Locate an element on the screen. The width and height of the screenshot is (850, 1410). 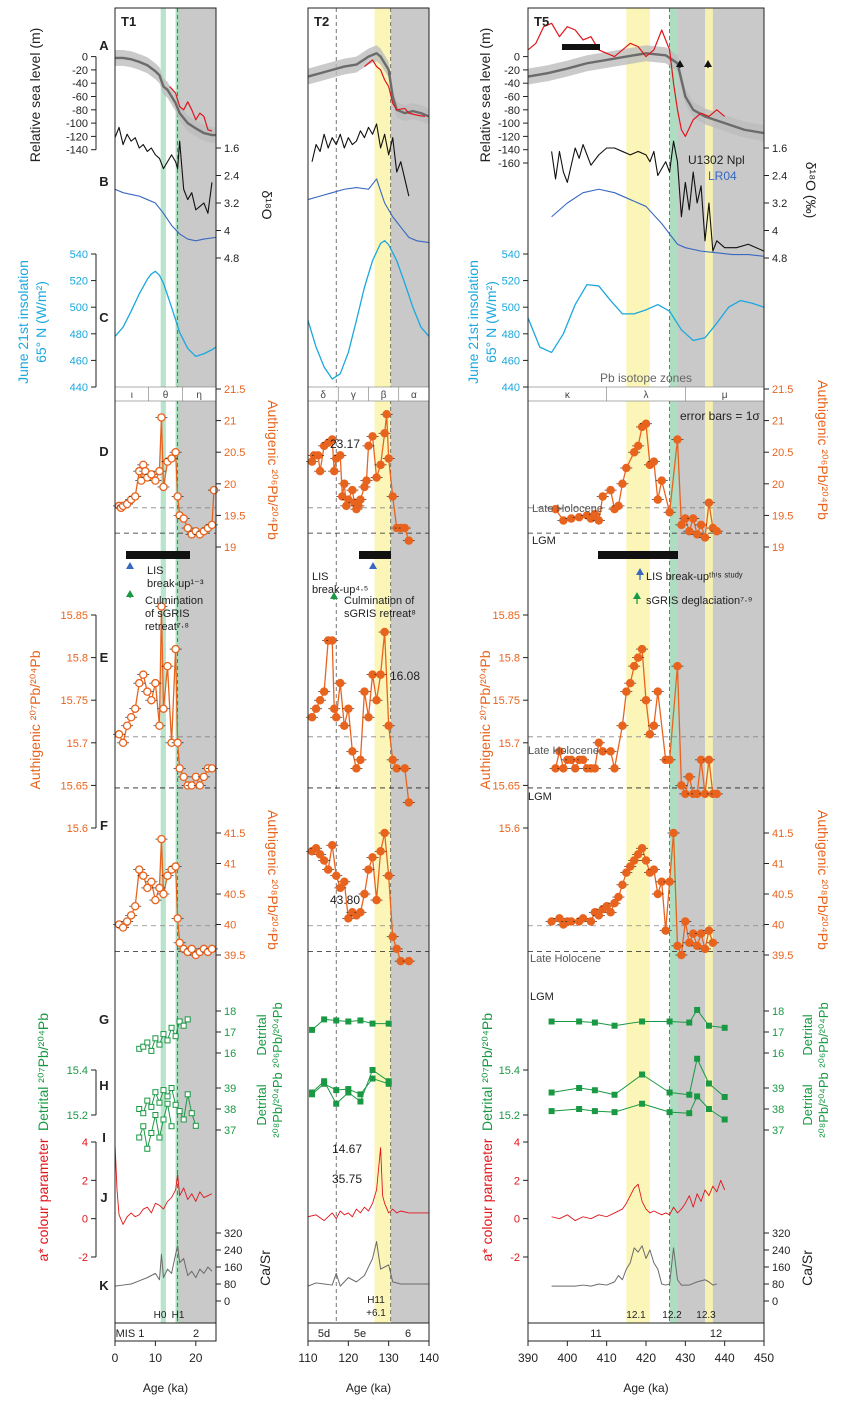
panel-T1: ι θ η T1 0 10 20 Age (ka) is located at coordinates (166, 701).